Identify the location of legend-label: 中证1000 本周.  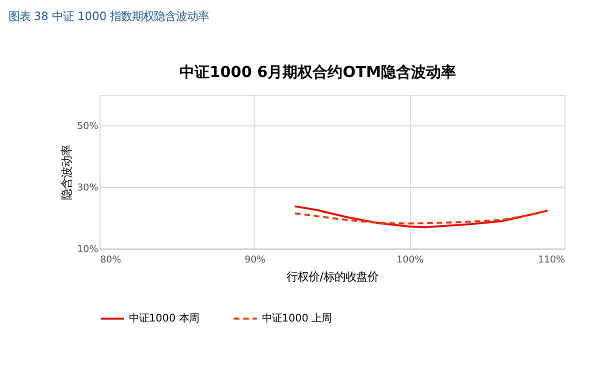
(164, 318).